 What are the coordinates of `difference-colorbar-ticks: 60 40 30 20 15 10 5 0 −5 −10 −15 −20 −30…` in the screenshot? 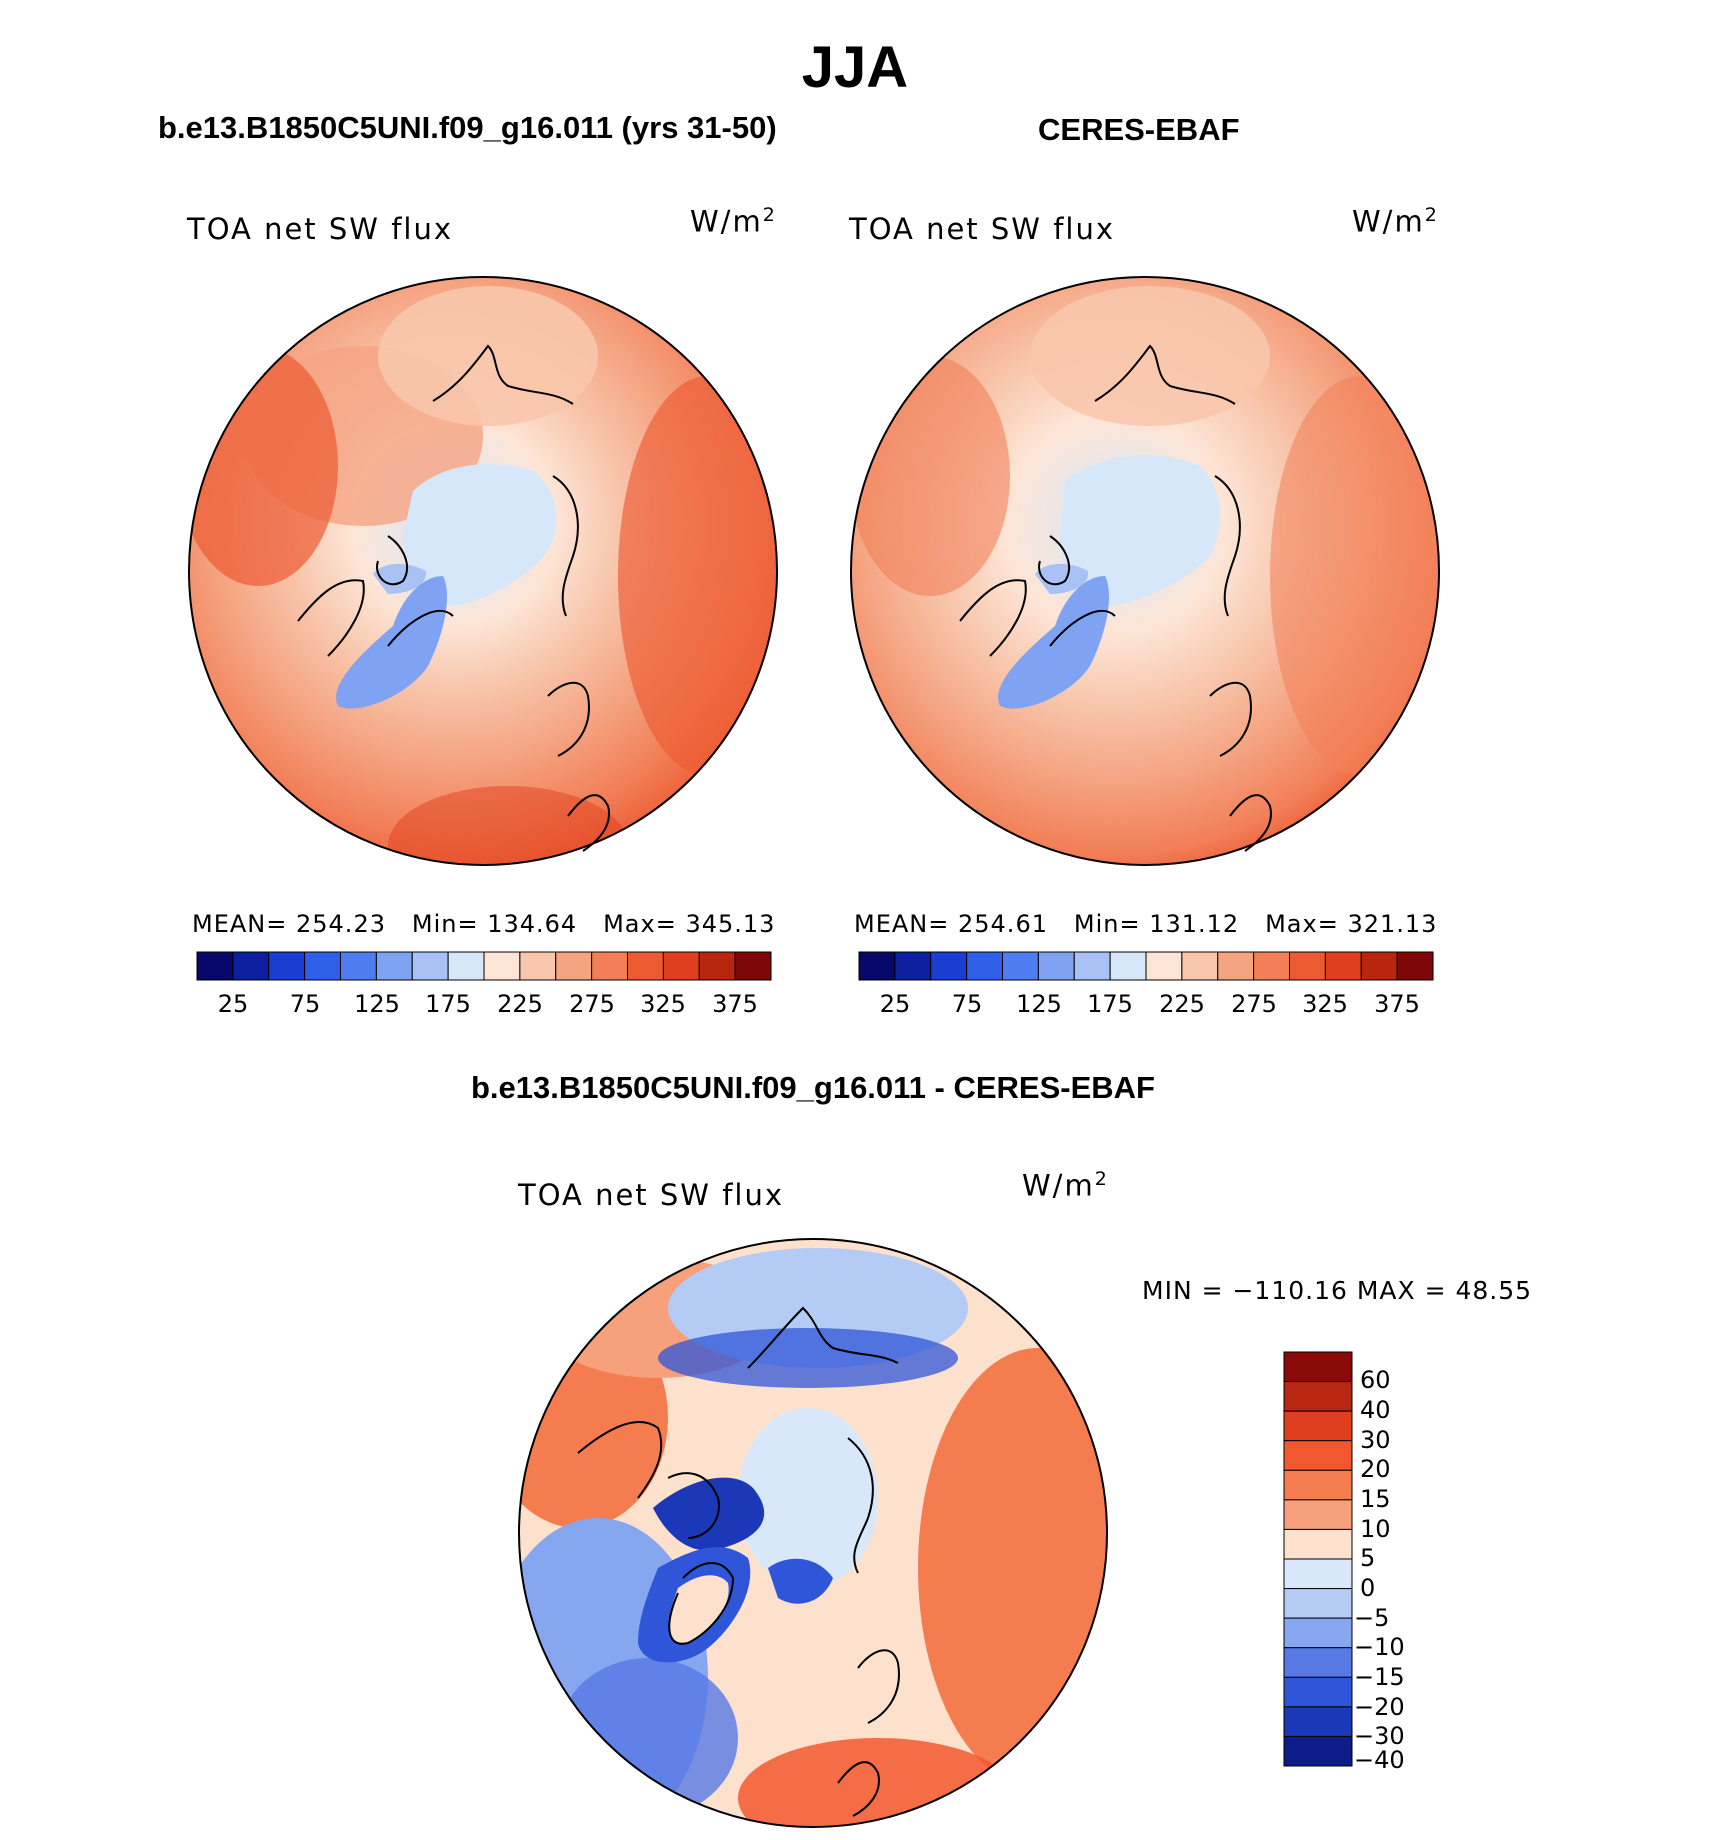 It's located at (1397, 1562).